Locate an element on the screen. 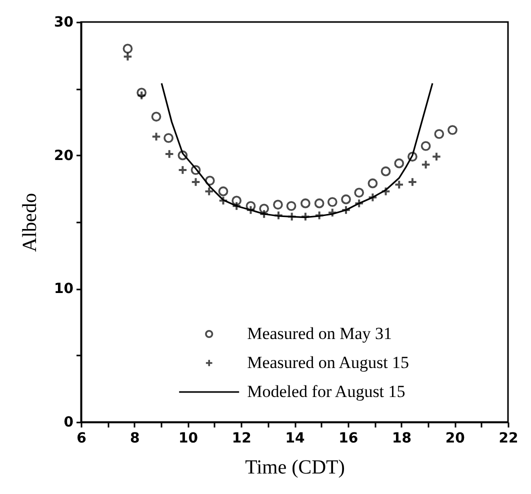 The image size is (531, 494). x-tick-label: 8 is located at coordinates (135, 438).